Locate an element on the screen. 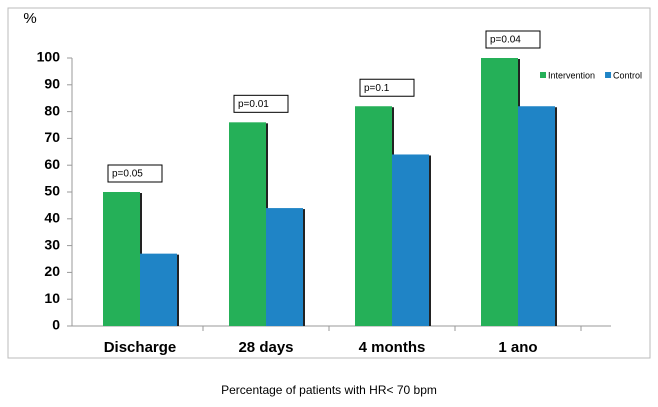 This screenshot has height=407, width=658. x-tick-label: Discharge is located at coordinates (140, 347).